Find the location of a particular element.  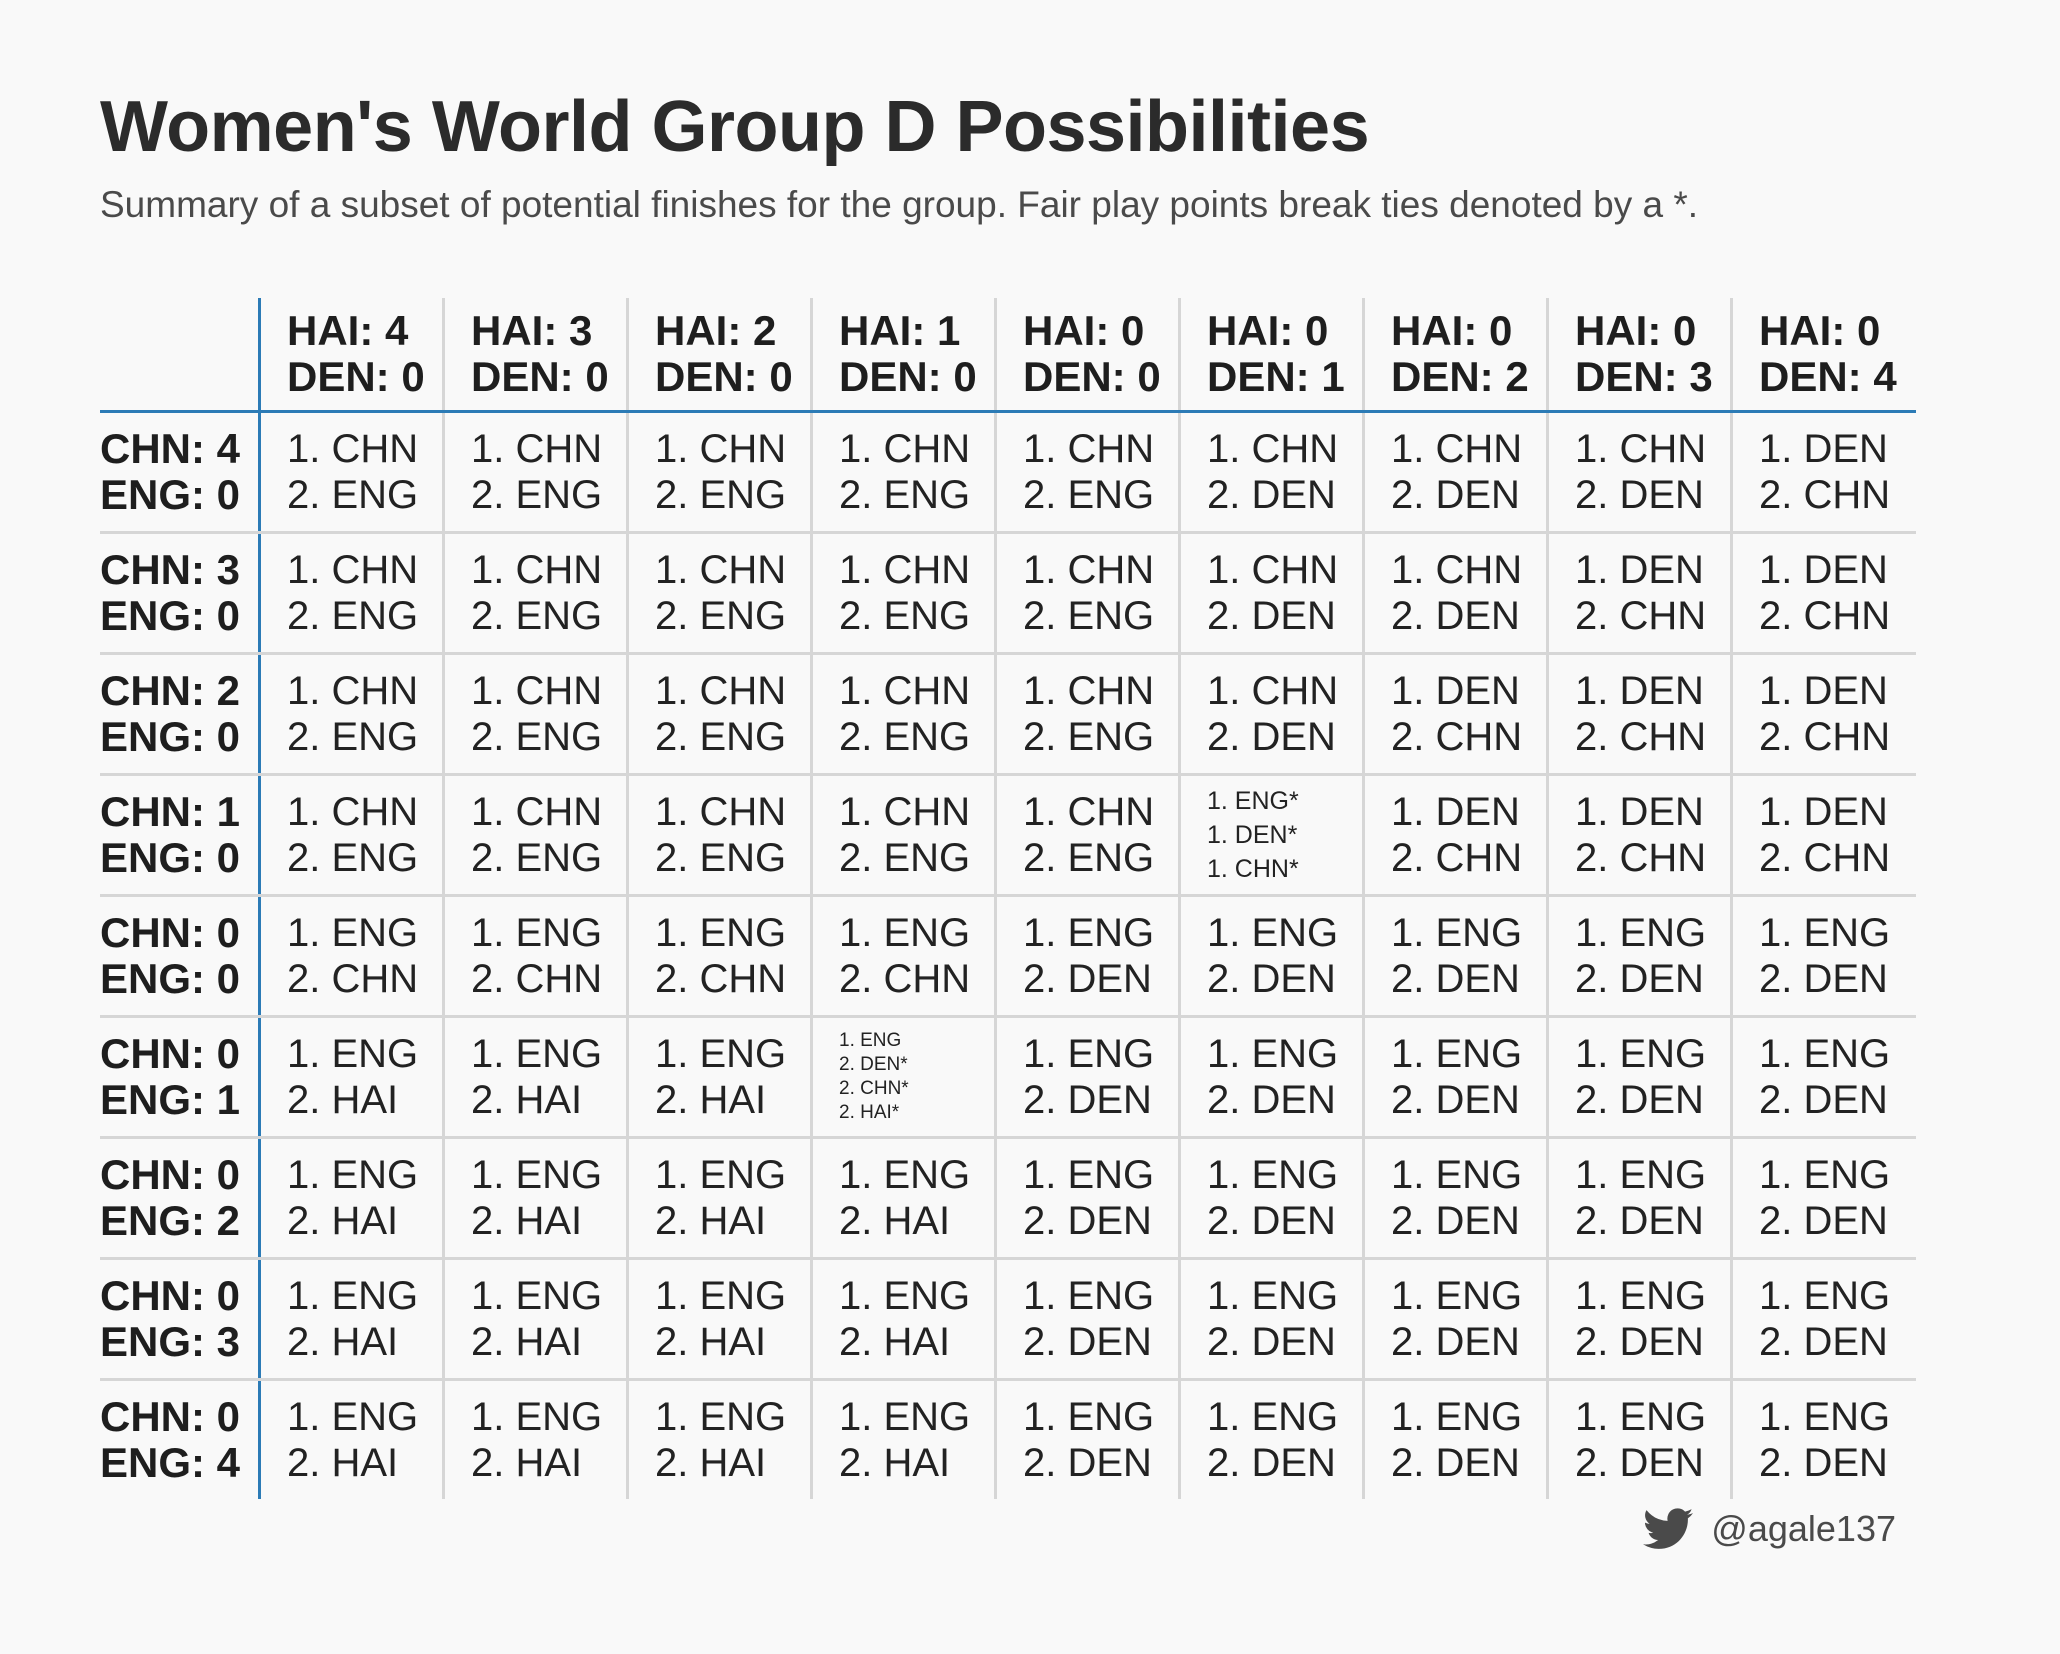

row-header-line: CHN: 1 is located at coordinates (170, 811).